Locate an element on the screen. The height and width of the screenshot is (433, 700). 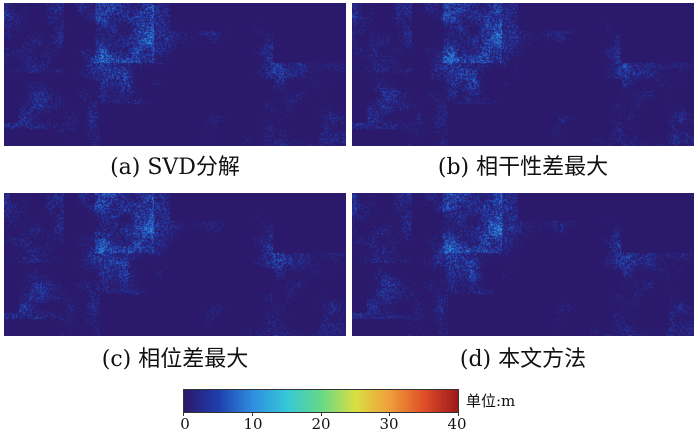
colorbar-tick-label: 10 is located at coordinates (253, 424).